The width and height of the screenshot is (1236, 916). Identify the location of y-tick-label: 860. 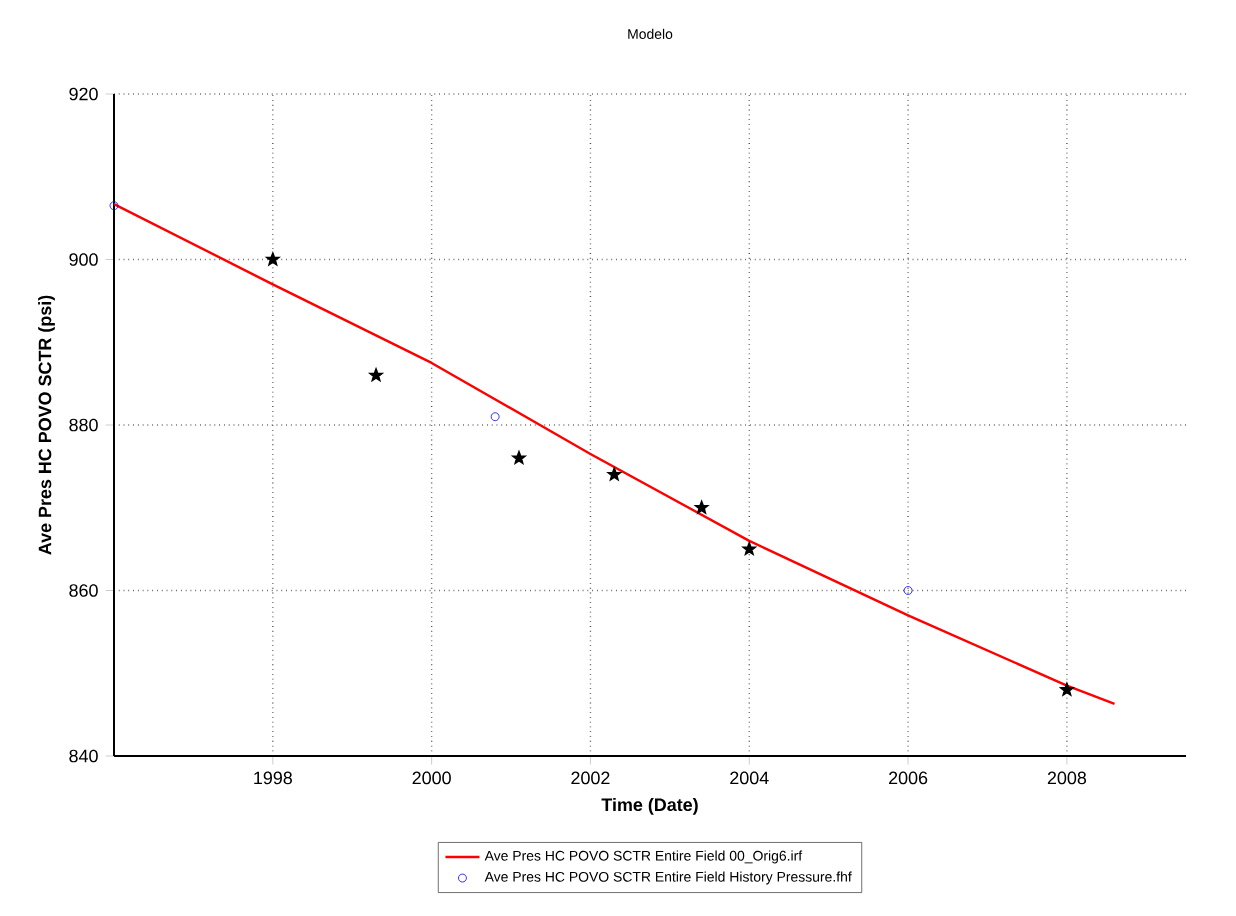
(83, 590).